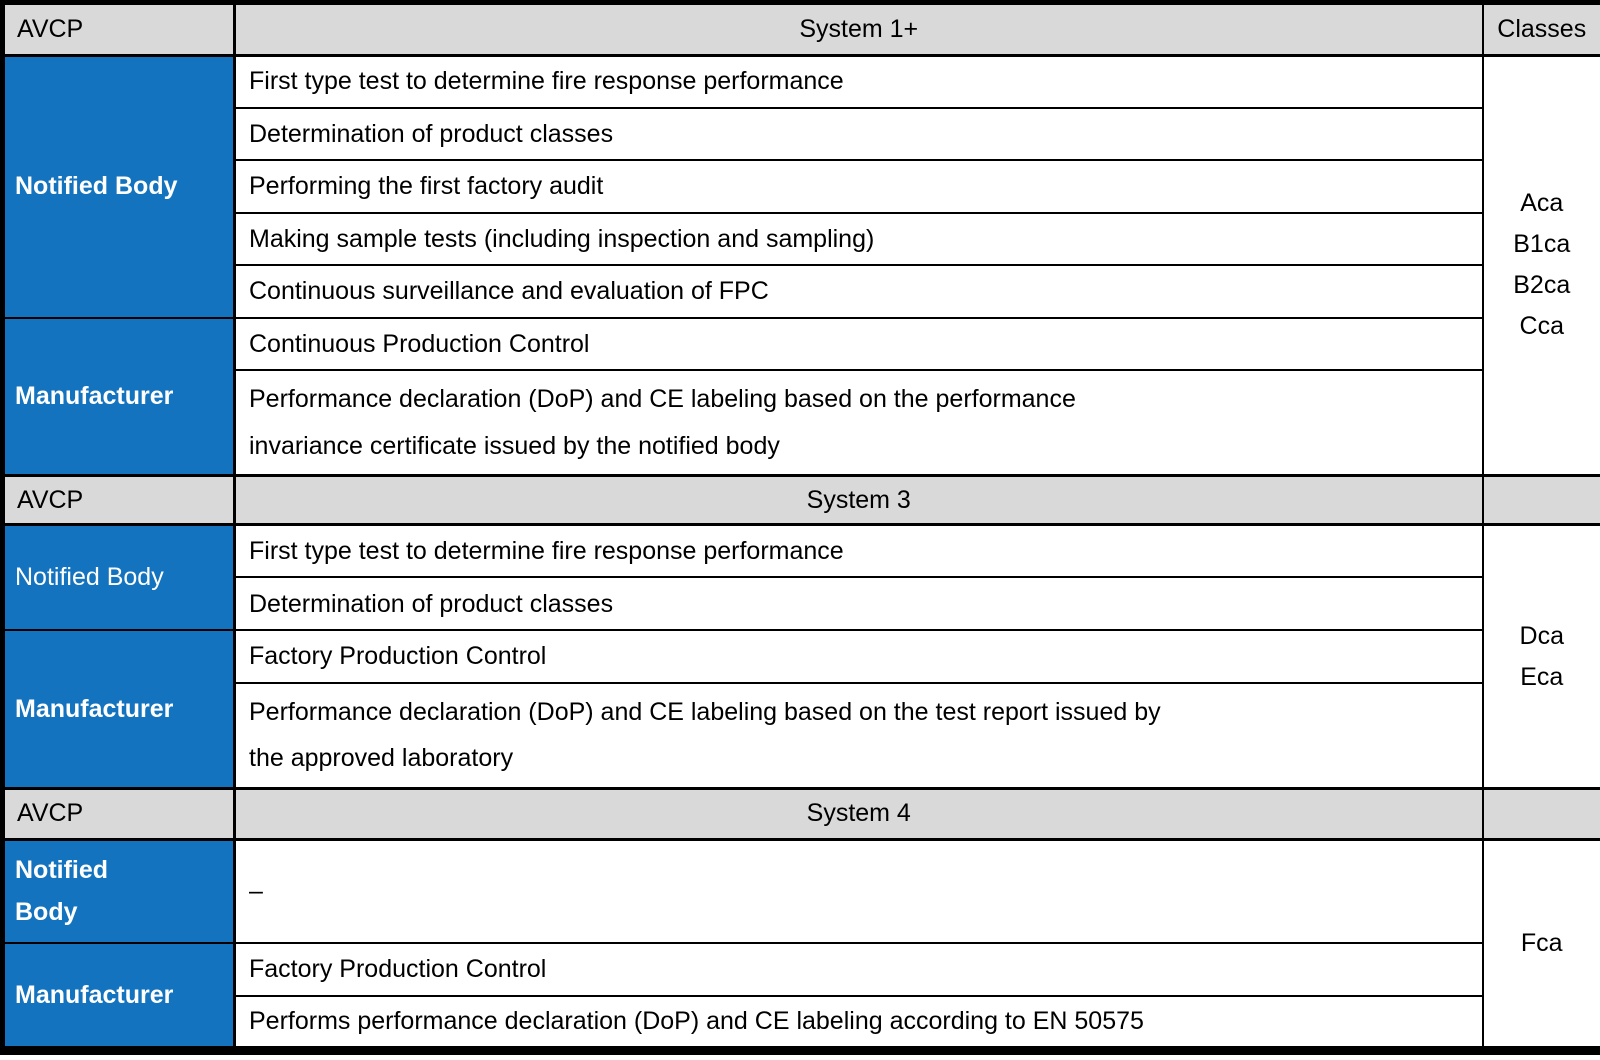  I want to click on task-cell: Continuous Production Control, so click(858, 344).